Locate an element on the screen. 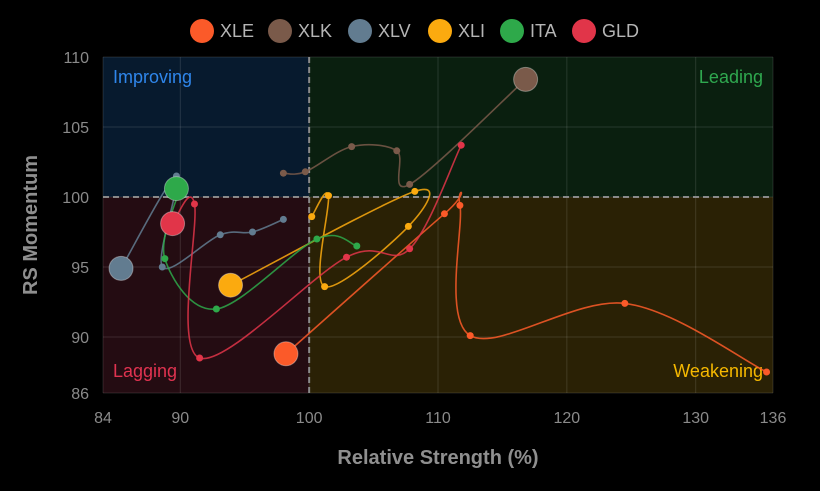 This screenshot has width=820, height=491. legend-label-xlv: XLV is located at coordinates (394, 31).